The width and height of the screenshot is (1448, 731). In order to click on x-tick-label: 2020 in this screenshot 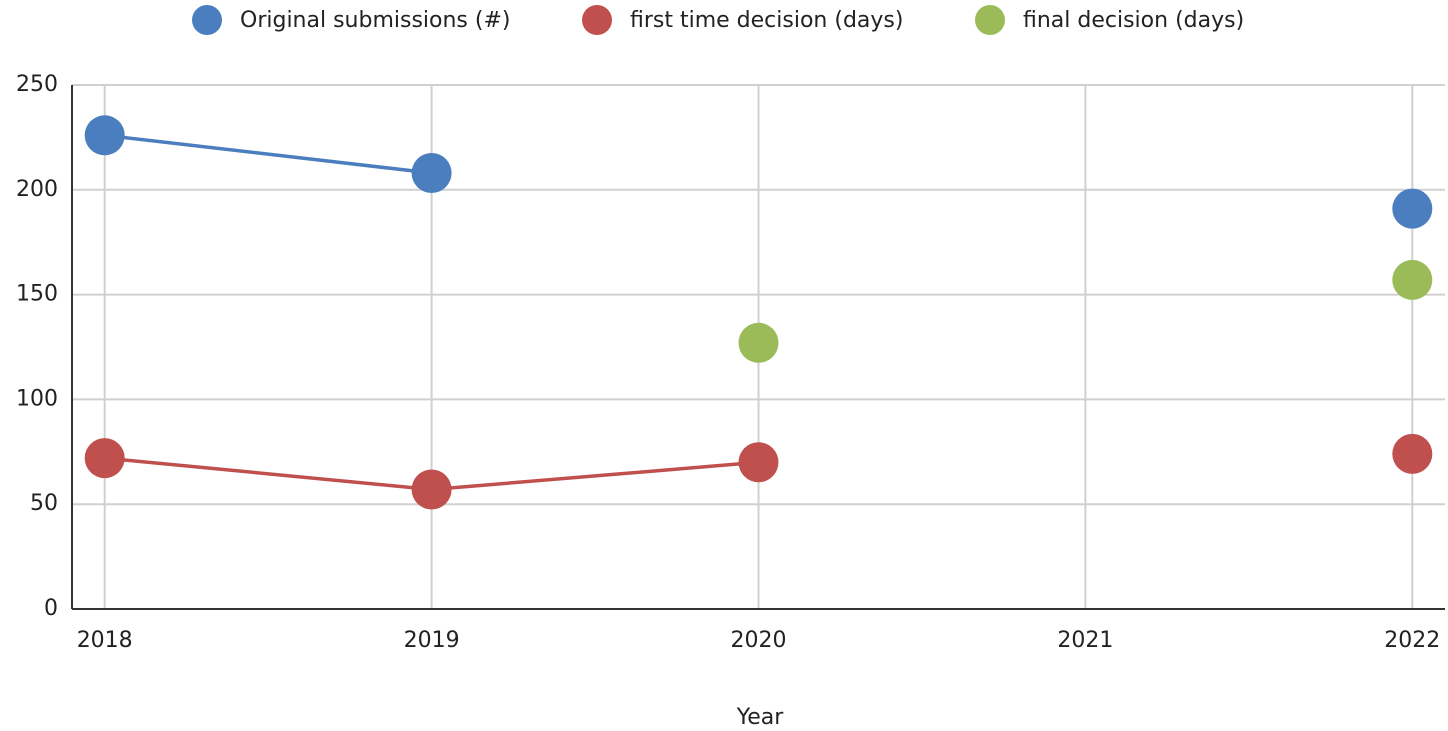, I will do `click(759, 640)`.